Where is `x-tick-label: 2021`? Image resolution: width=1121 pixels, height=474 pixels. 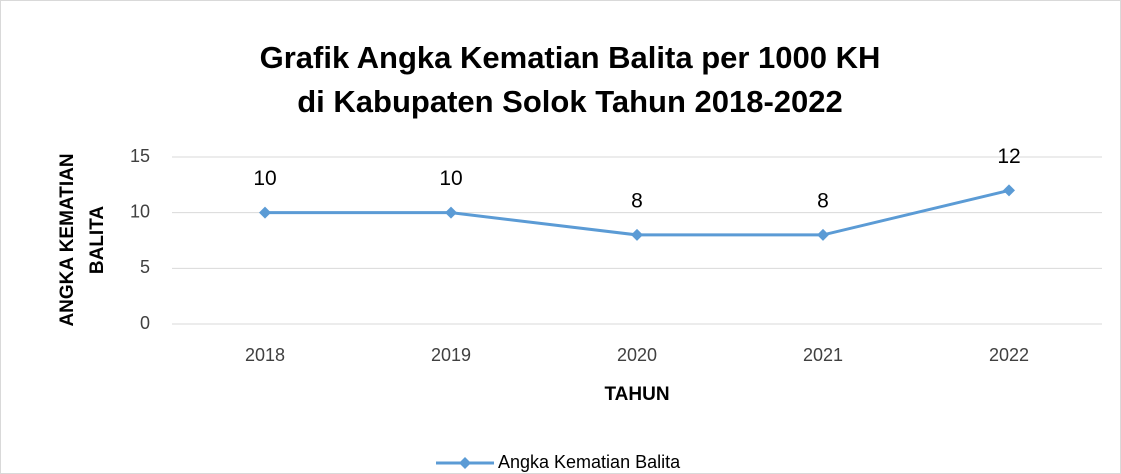 x-tick-label: 2021 is located at coordinates (823, 355).